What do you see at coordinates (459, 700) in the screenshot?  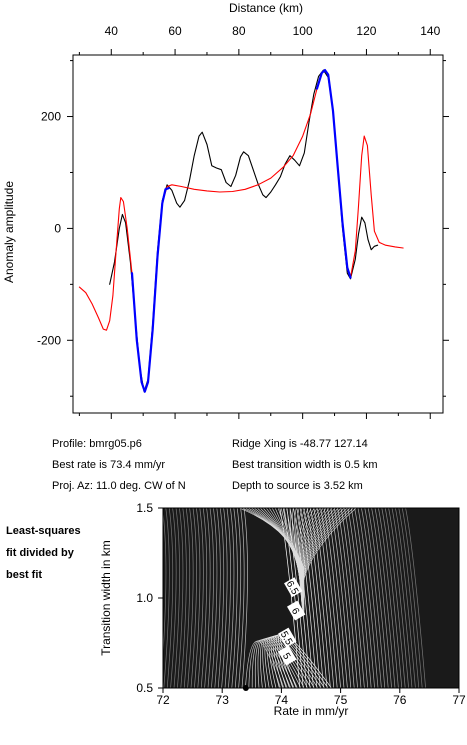 I see `bottom-x-tick-label: 77` at bounding box center [459, 700].